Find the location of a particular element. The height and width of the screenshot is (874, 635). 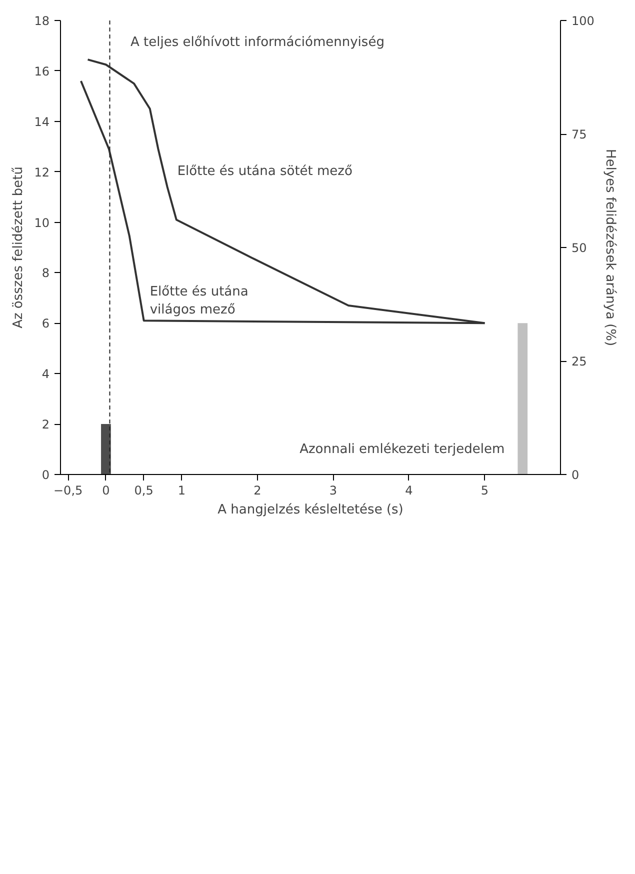

x-tick-label: 0 is located at coordinates (106, 491).